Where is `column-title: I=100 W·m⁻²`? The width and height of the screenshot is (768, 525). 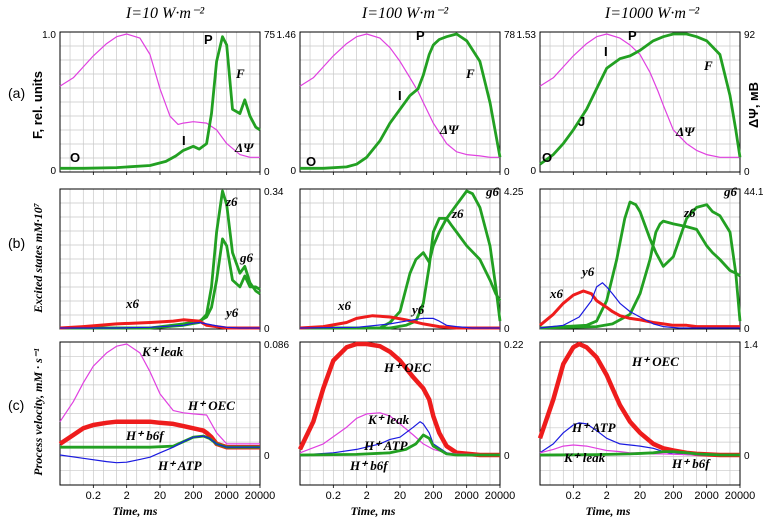 column-title: I=100 W·m⁻² is located at coordinates (405, 13).